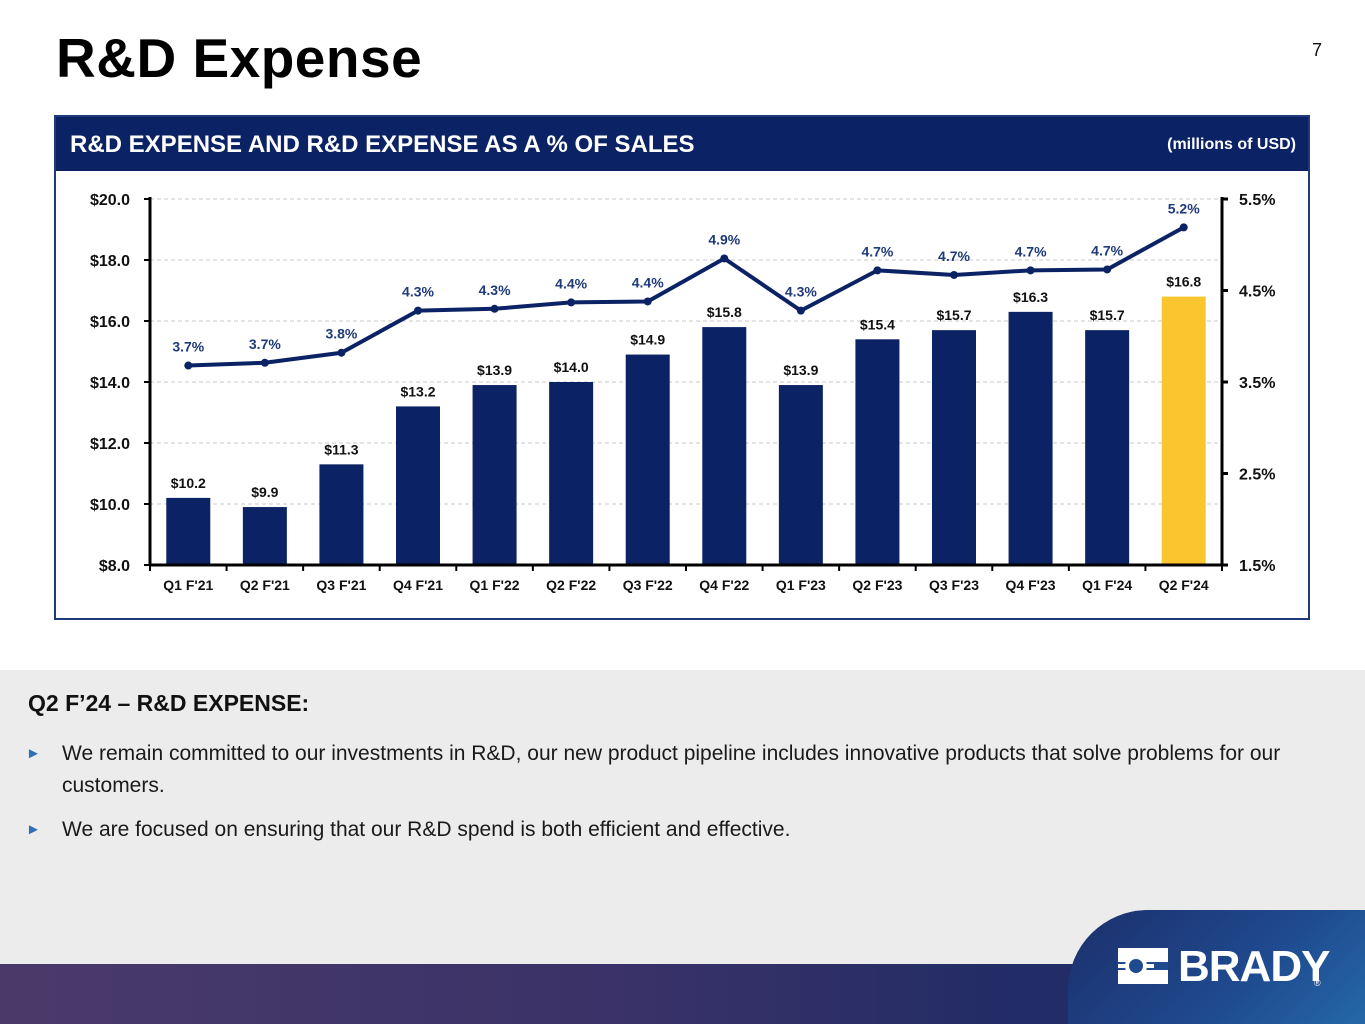  What do you see at coordinates (686, 296) in the screenshot?
I see `line-series` at bounding box center [686, 296].